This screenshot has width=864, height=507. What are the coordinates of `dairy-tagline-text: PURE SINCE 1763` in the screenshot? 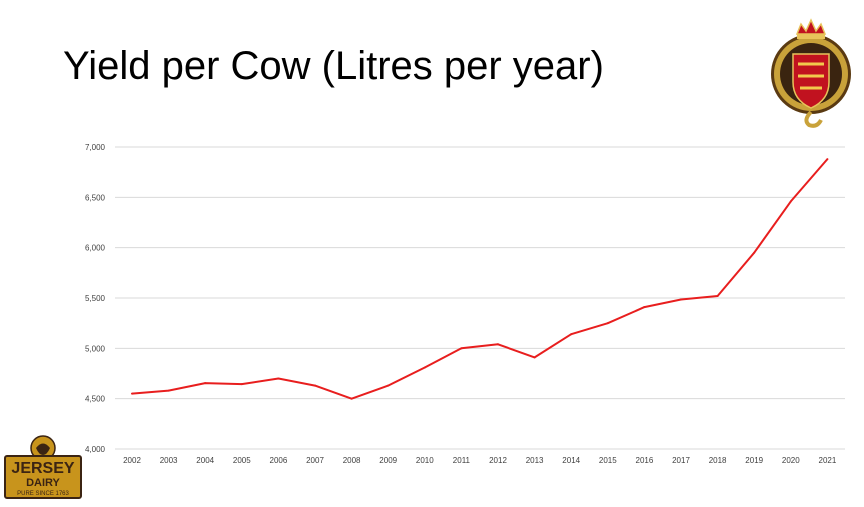 It's located at (43, 494).